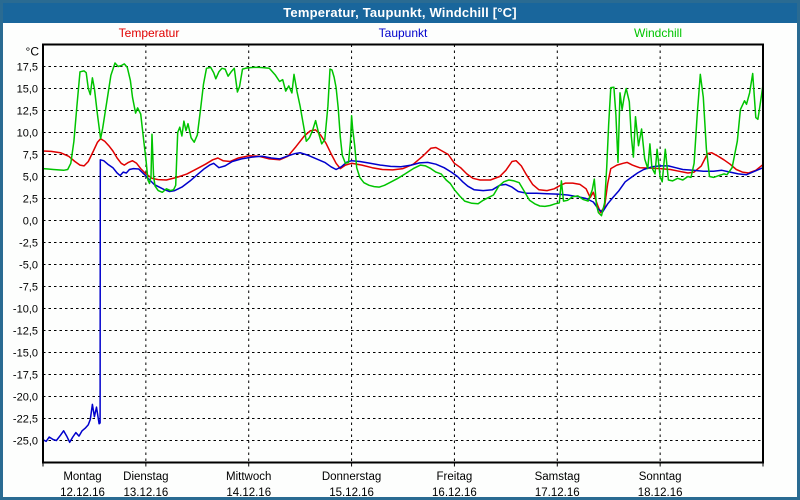 Image resolution: width=800 pixels, height=500 pixels. I want to click on legend-temperatur: Temperatur, so click(149, 33).